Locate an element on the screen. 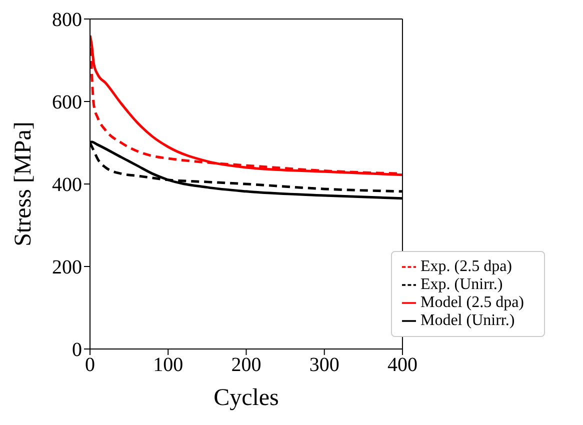 Image resolution: width=583 pixels, height=425 pixels. y-tick-label: 800 is located at coordinates (67, 20).